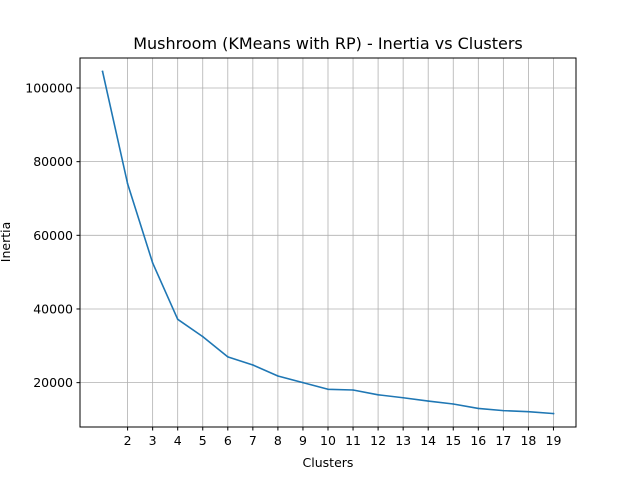  What do you see at coordinates (228, 440) in the screenshot?
I see `x-tick-label: 6` at bounding box center [228, 440].